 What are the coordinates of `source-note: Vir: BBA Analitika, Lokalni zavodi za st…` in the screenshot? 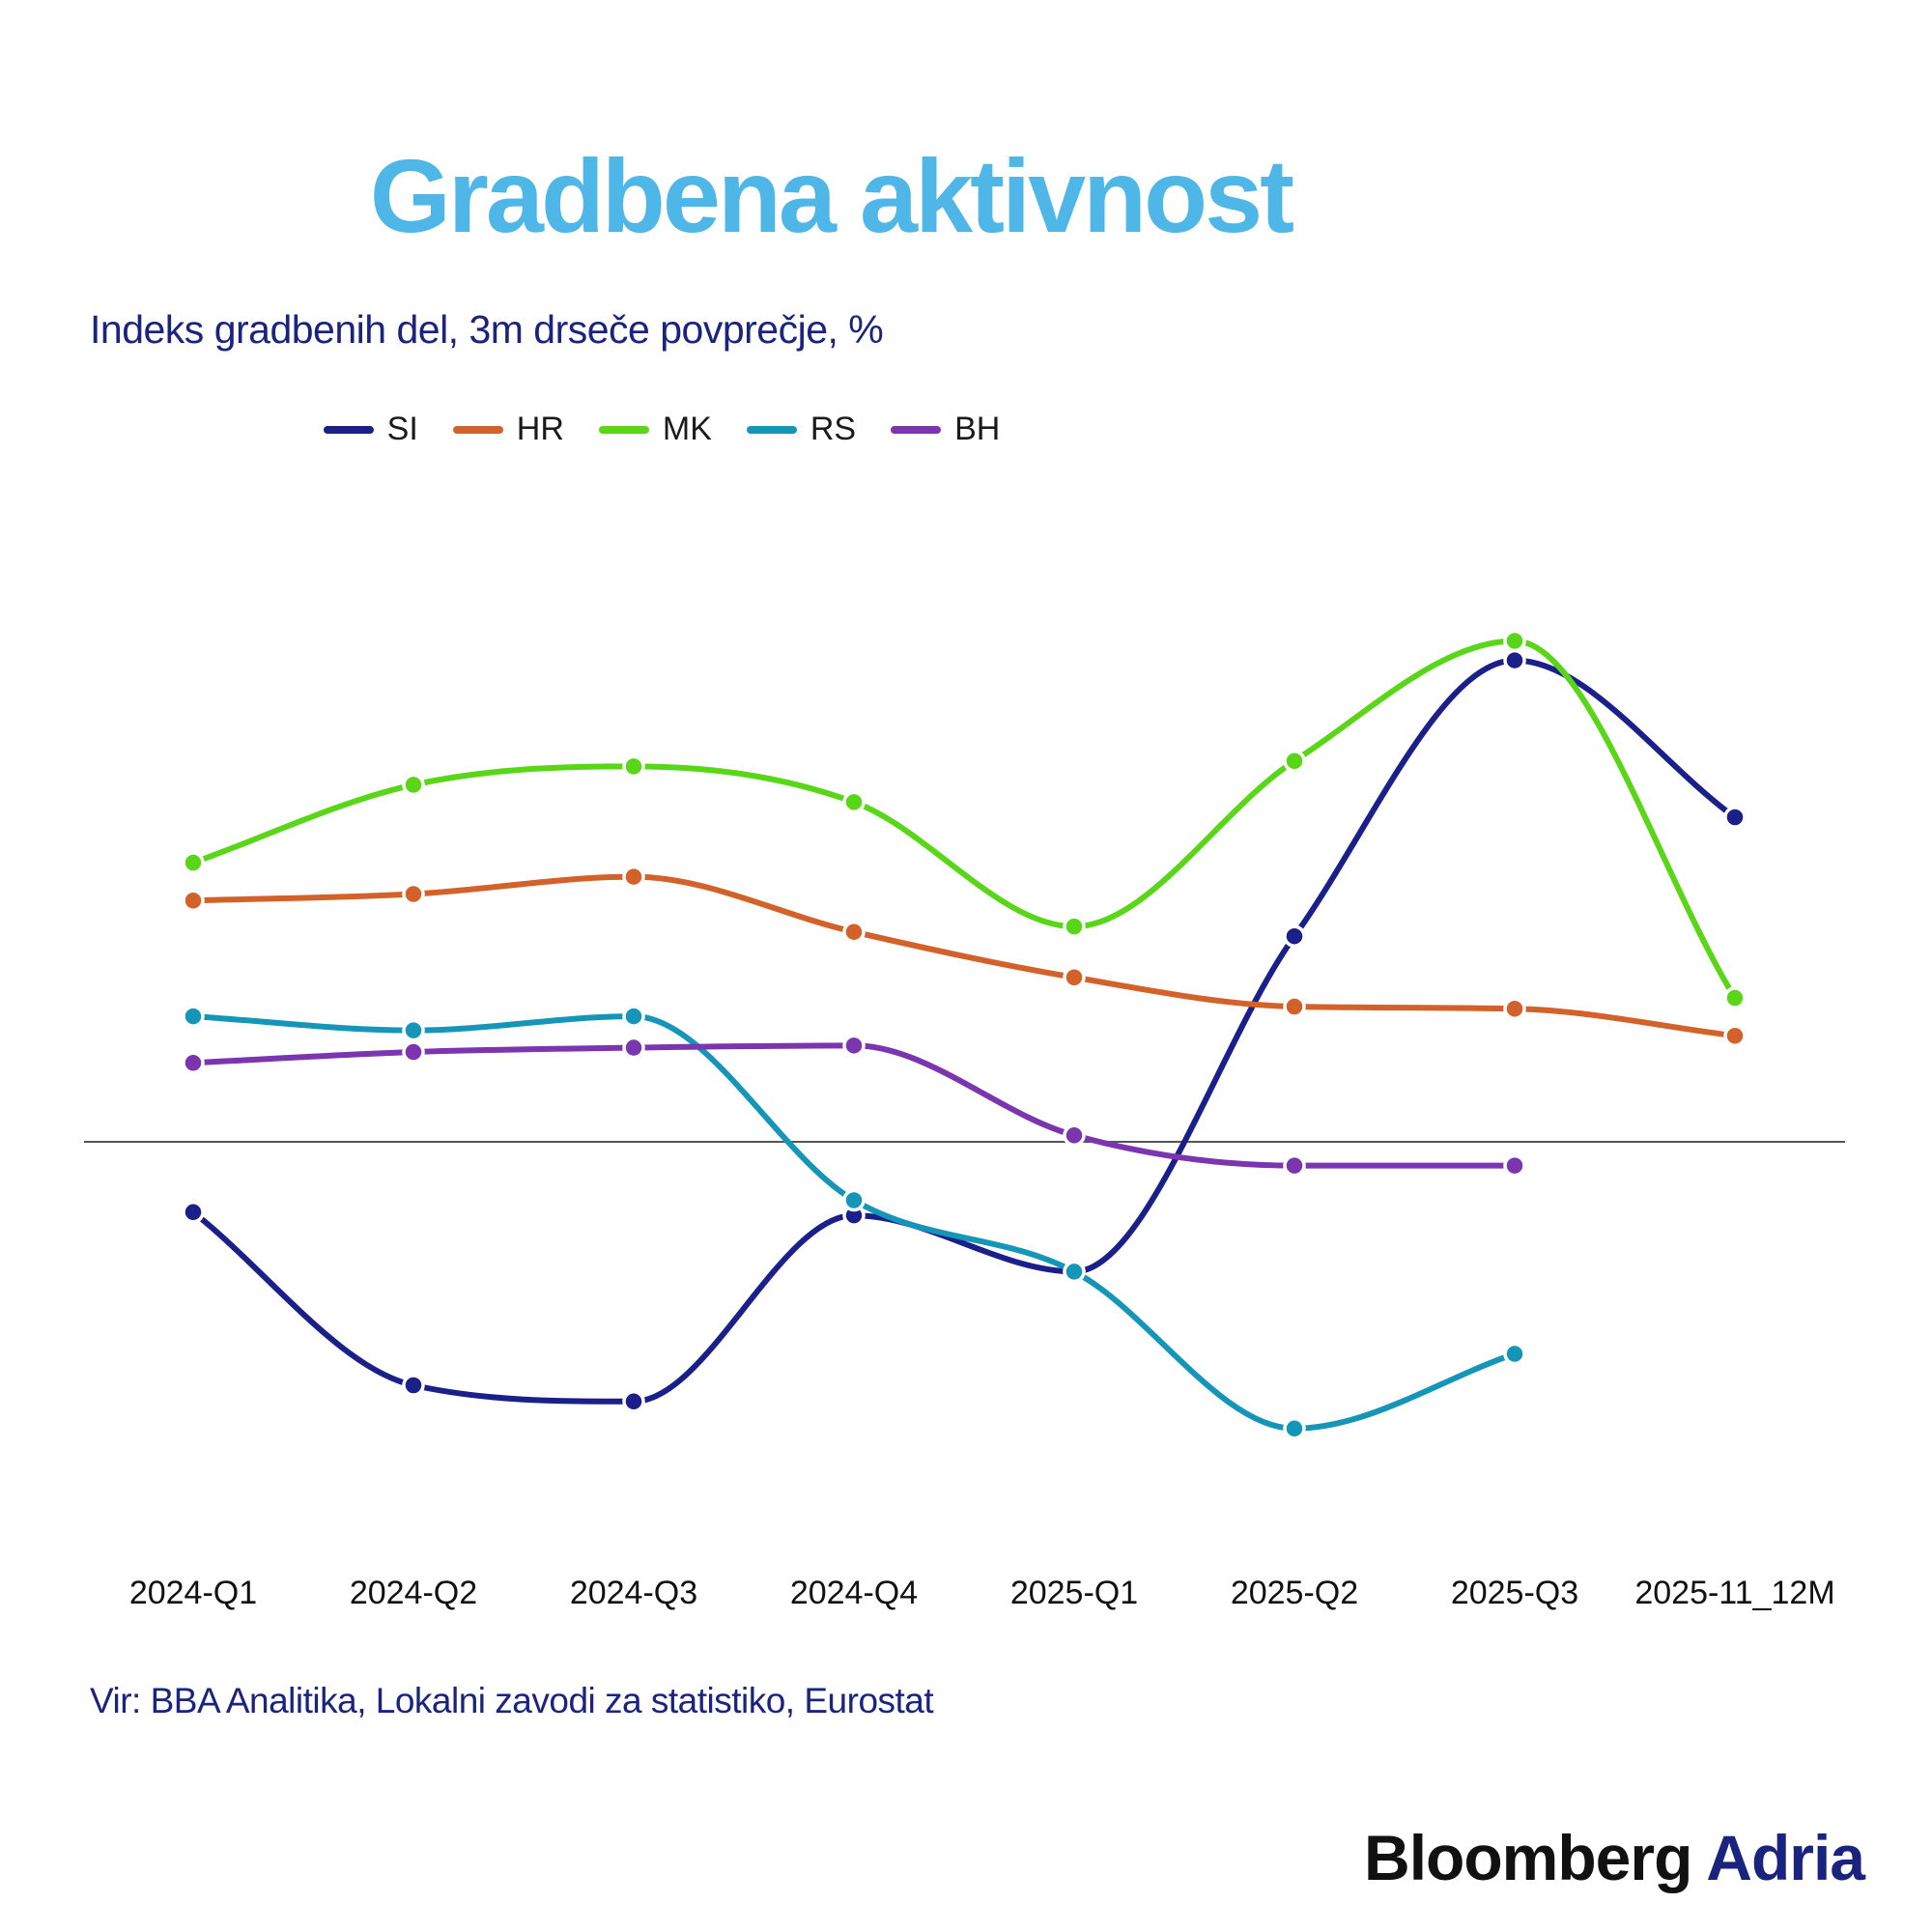 It's located at (512, 1700).